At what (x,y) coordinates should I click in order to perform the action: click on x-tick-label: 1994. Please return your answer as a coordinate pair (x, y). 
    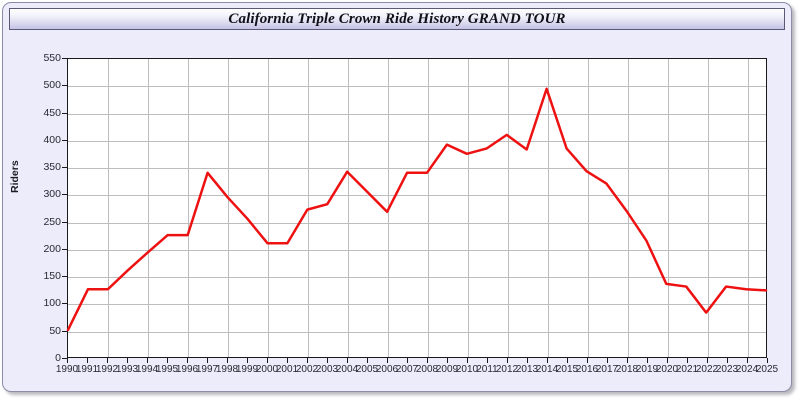
    Looking at the image, I should click on (147, 369).